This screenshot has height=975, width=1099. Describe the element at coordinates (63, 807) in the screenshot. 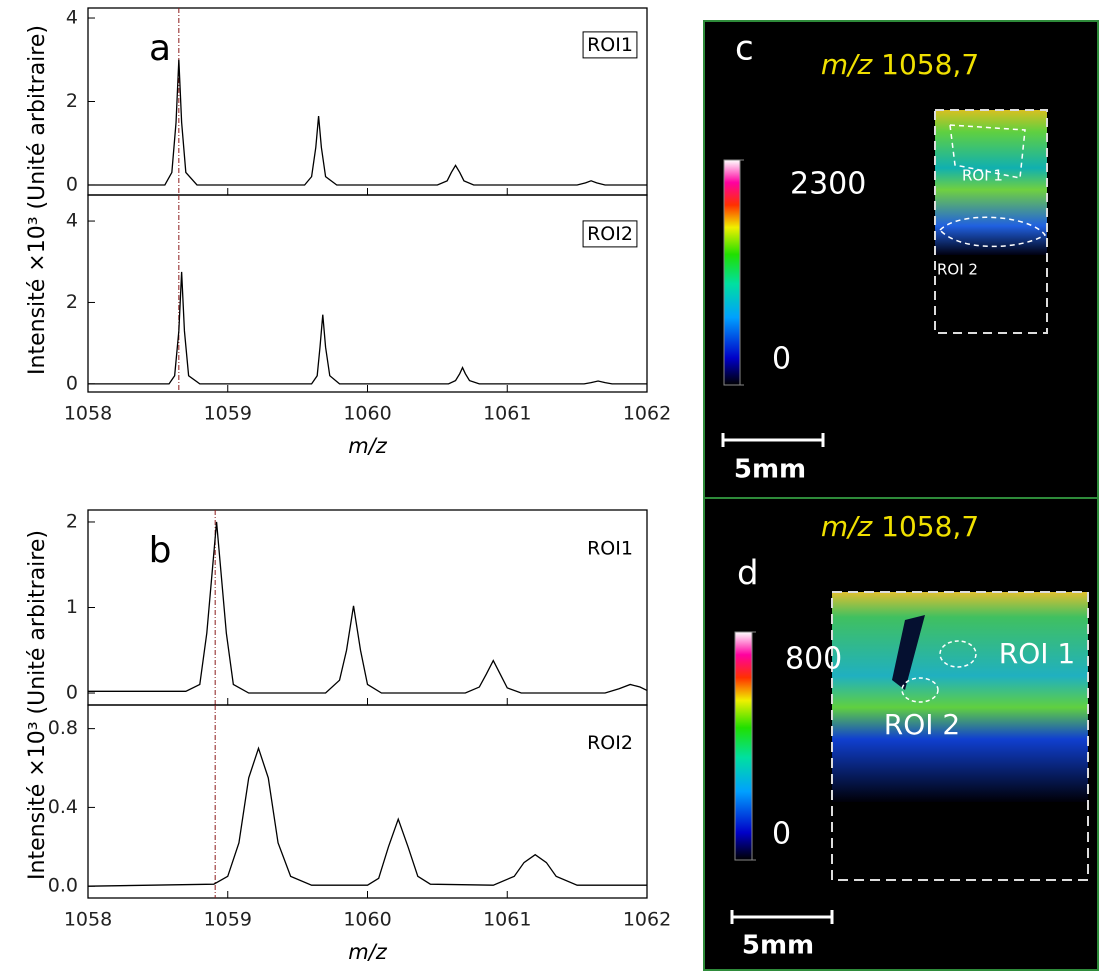

I see `y-tick-label: 0.4` at that location.